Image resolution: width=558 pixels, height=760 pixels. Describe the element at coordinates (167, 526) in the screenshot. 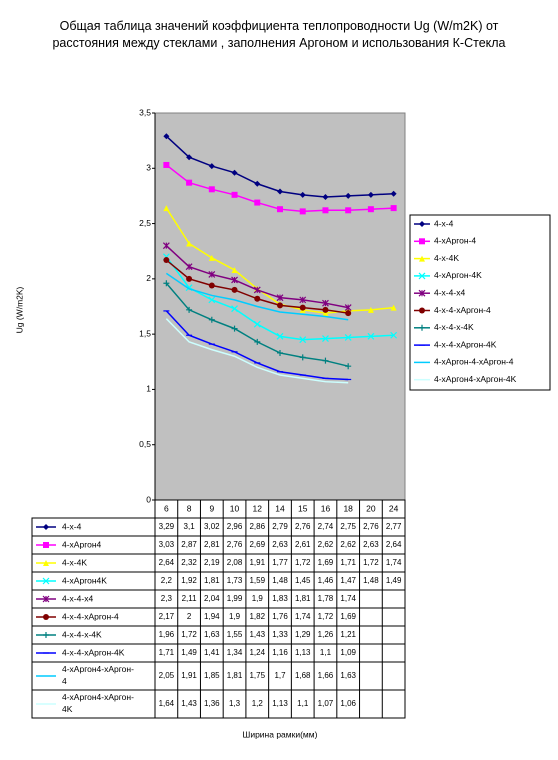

I see `table-value: 3,29` at that location.